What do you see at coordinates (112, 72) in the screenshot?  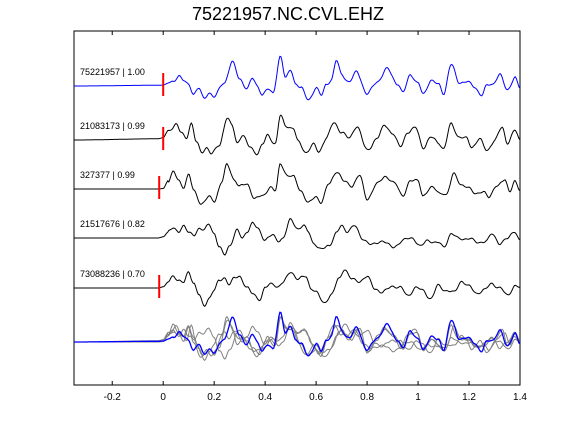 I see `trace-label-1: 75221957 | 1.00` at bounding box center [112, 72].